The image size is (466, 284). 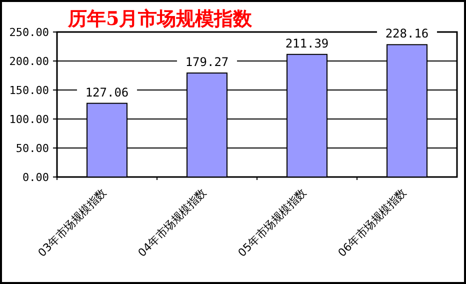 What do you see at coordinates (29, 61) in the screenshot?
I see `y-tick-label: 200.00` at bounding box center [29, 61].